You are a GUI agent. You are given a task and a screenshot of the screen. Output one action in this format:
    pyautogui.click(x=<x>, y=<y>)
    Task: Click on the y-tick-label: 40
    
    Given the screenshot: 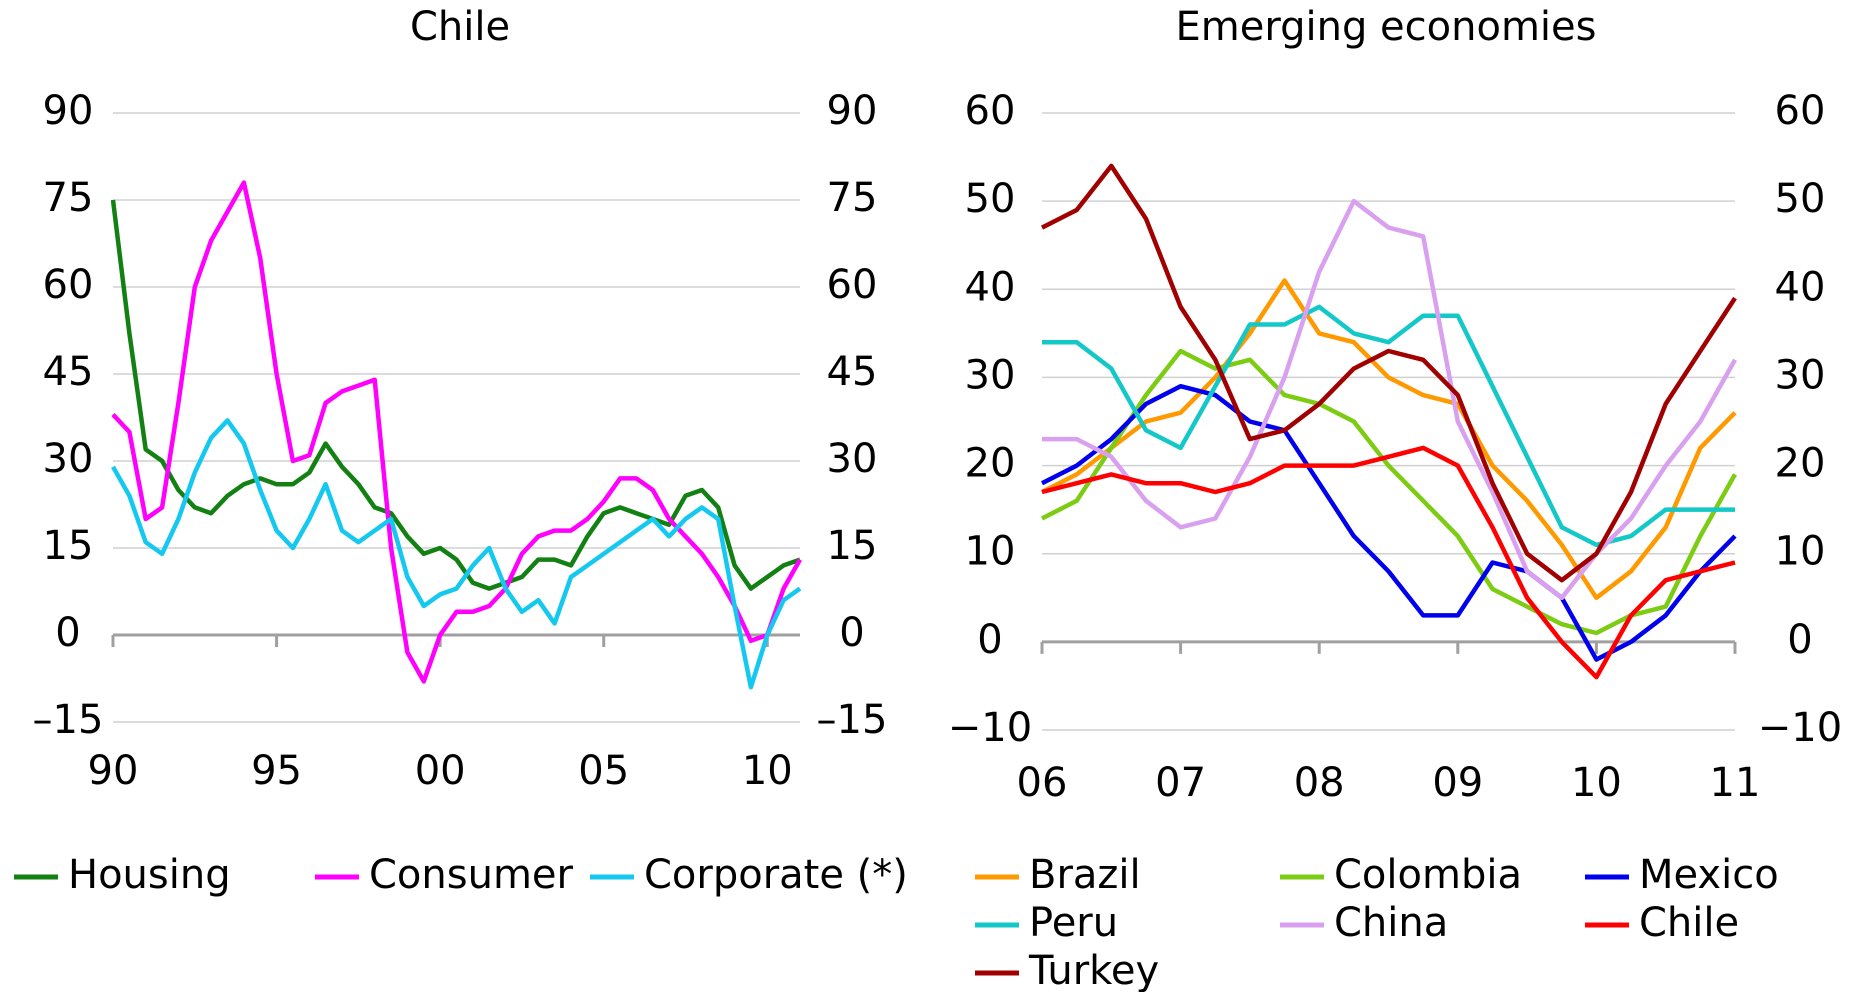 What is the action you would take?
    pyautogui.click(x=990, y=287)
    